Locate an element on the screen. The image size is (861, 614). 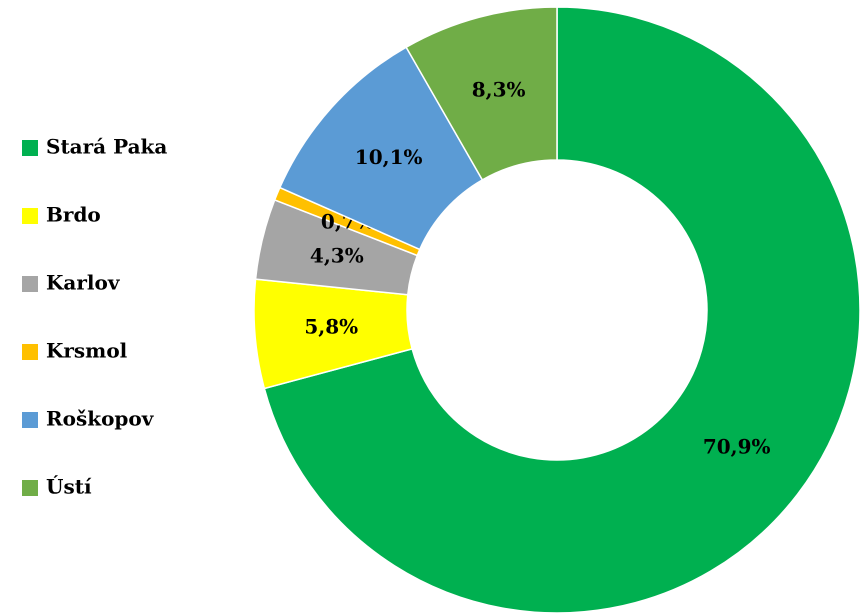
data-label: 70,9% is located at coordinates (737, 446).